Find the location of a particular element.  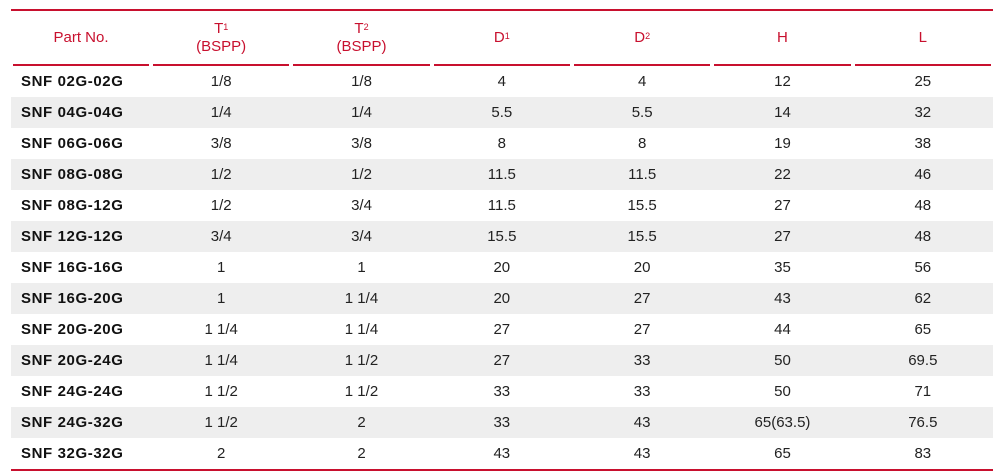

cell-t2: 1 is located at coordinates (361, 267).